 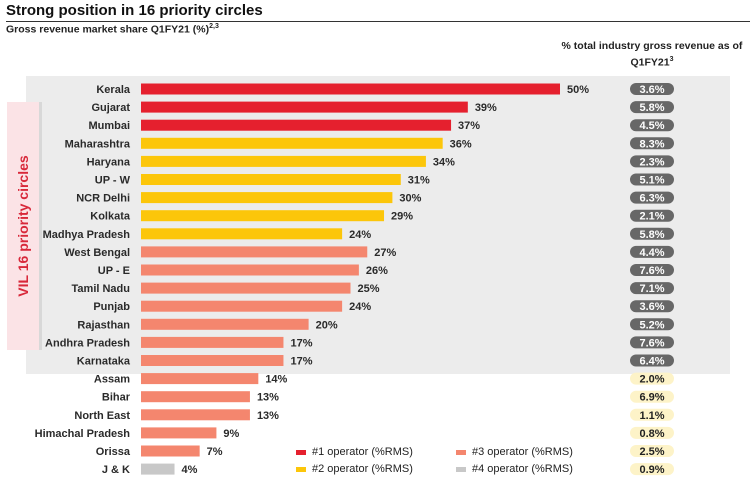 I want to click on chart-subtitle-text: Gross revenue market share Q1FY21 (%), so click(x=108, y=29).